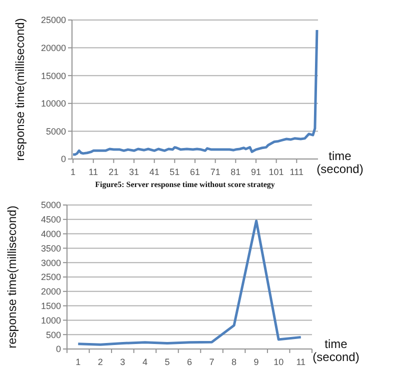  What do you see at coordinates (113, 172) in the screenshot?
I see `x-tick-label: 21` at bounding box center [113, 172].